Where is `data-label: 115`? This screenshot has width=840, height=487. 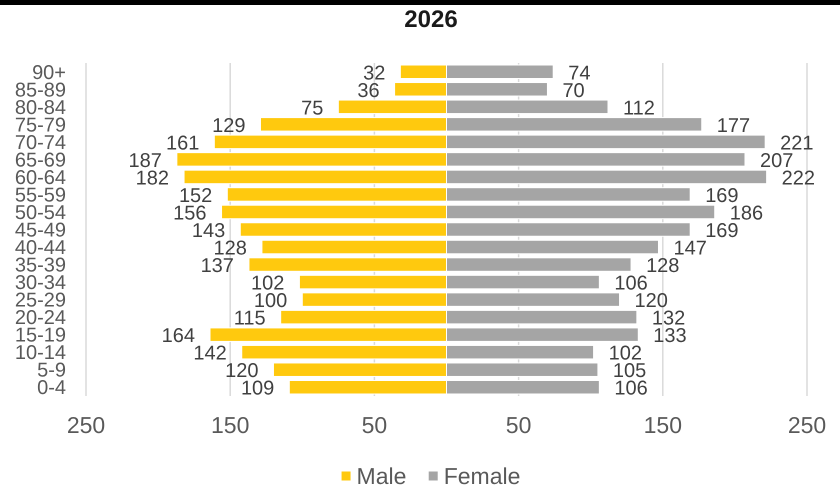 data-label: 115 is located at coordinates (250, 319).